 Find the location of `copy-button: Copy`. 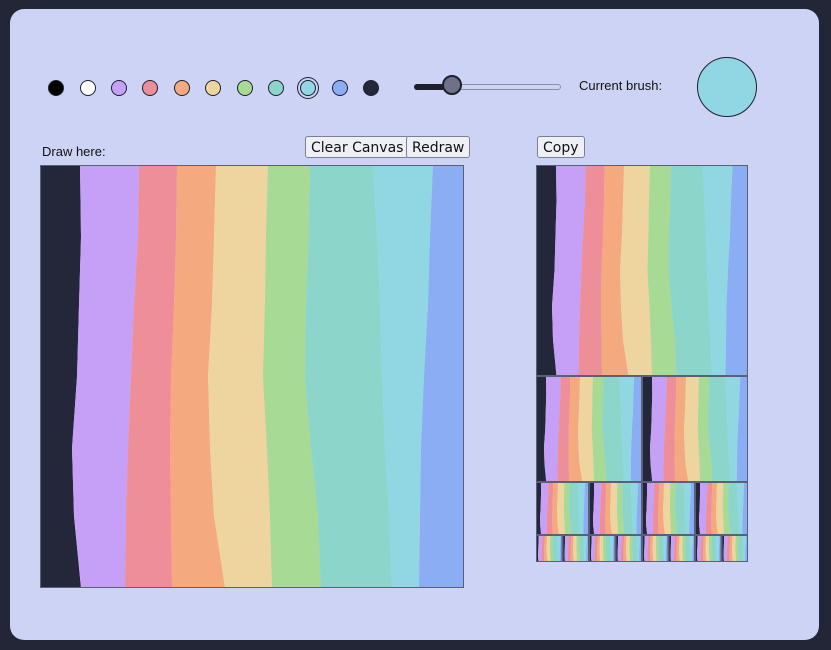

copy-button: Copy is located at coordinates (561, 147).